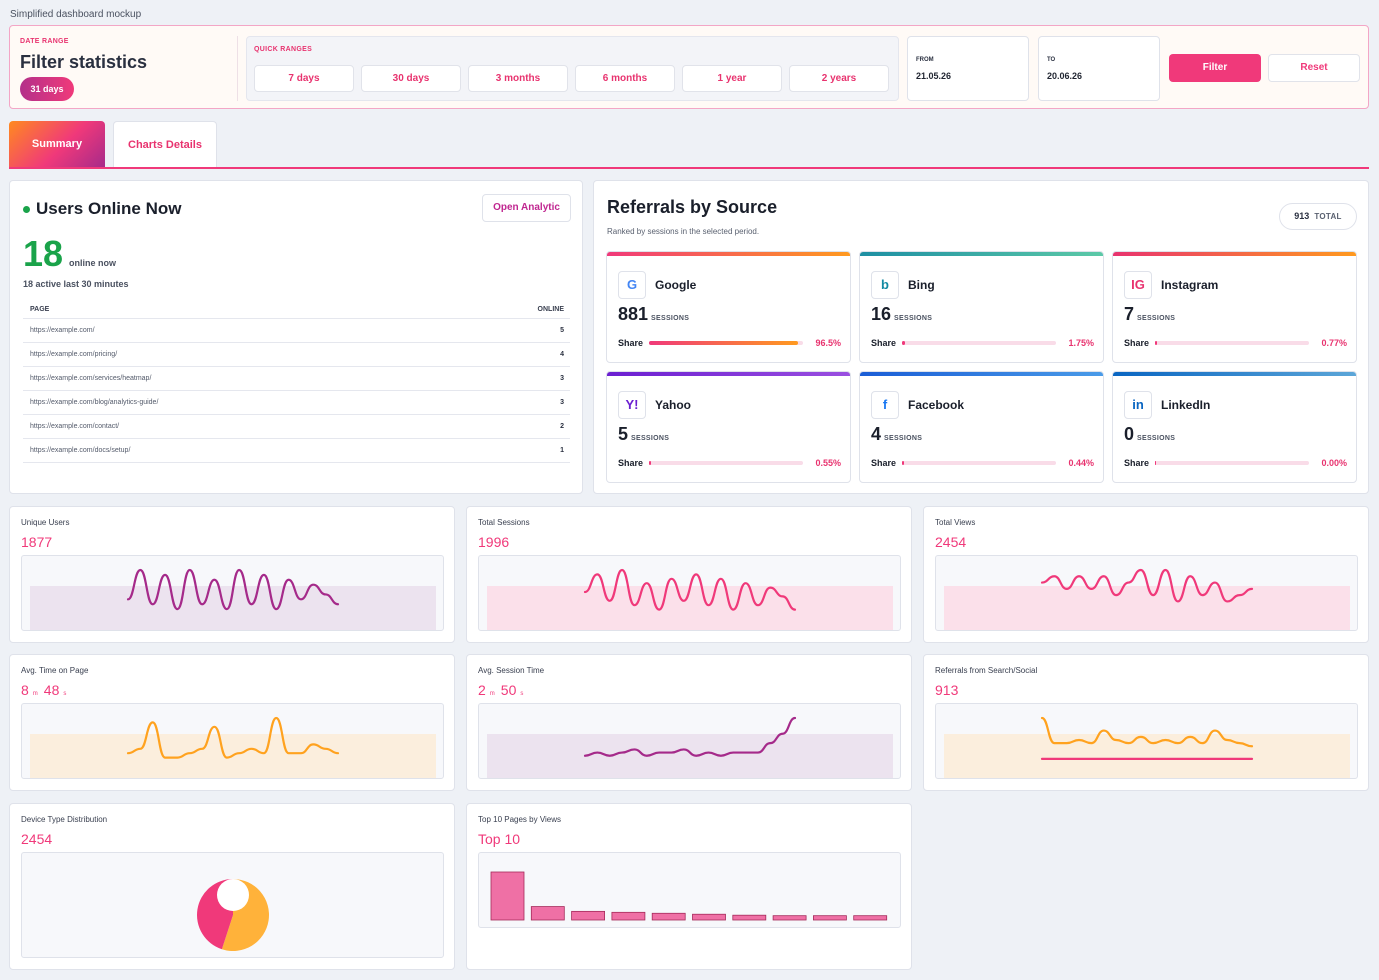 The image size is (1379, 980). What do you see at coordinates (411, 78) in the screenshot?
I see `quick-range-30-days: 30 days` at bounding box center [411, 78].